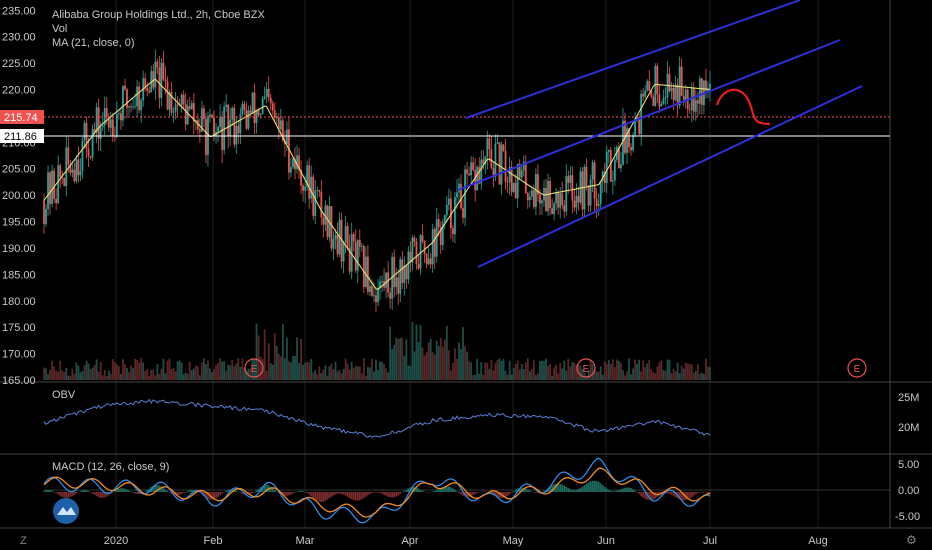 This screenshot has height=550, width=932. What do you see at coordinates (23, 541) in the screenshot?
I see `timezone-toggle: Z` at bounding box center [23, 541].